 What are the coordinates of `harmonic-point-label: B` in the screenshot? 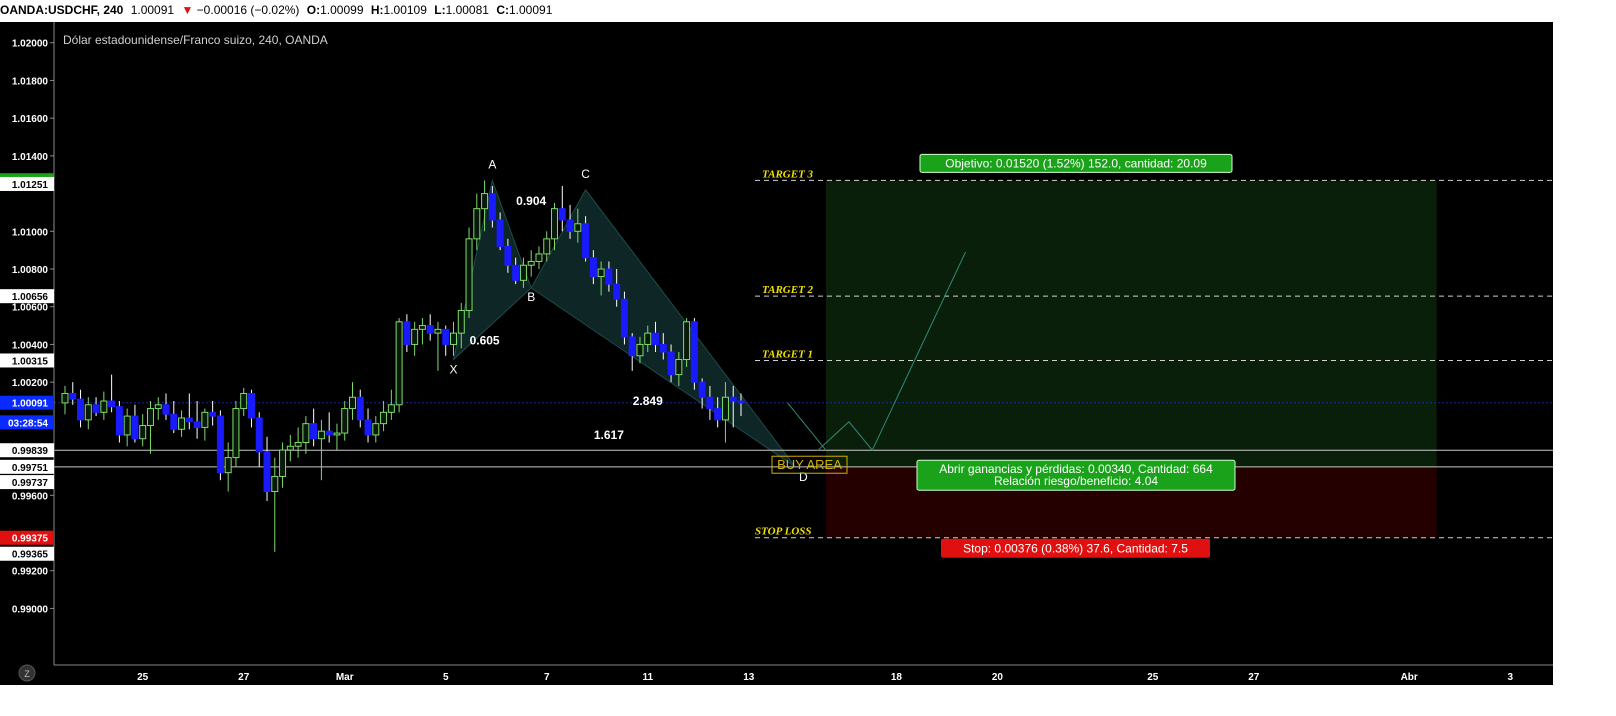 It's located at (531, 297).